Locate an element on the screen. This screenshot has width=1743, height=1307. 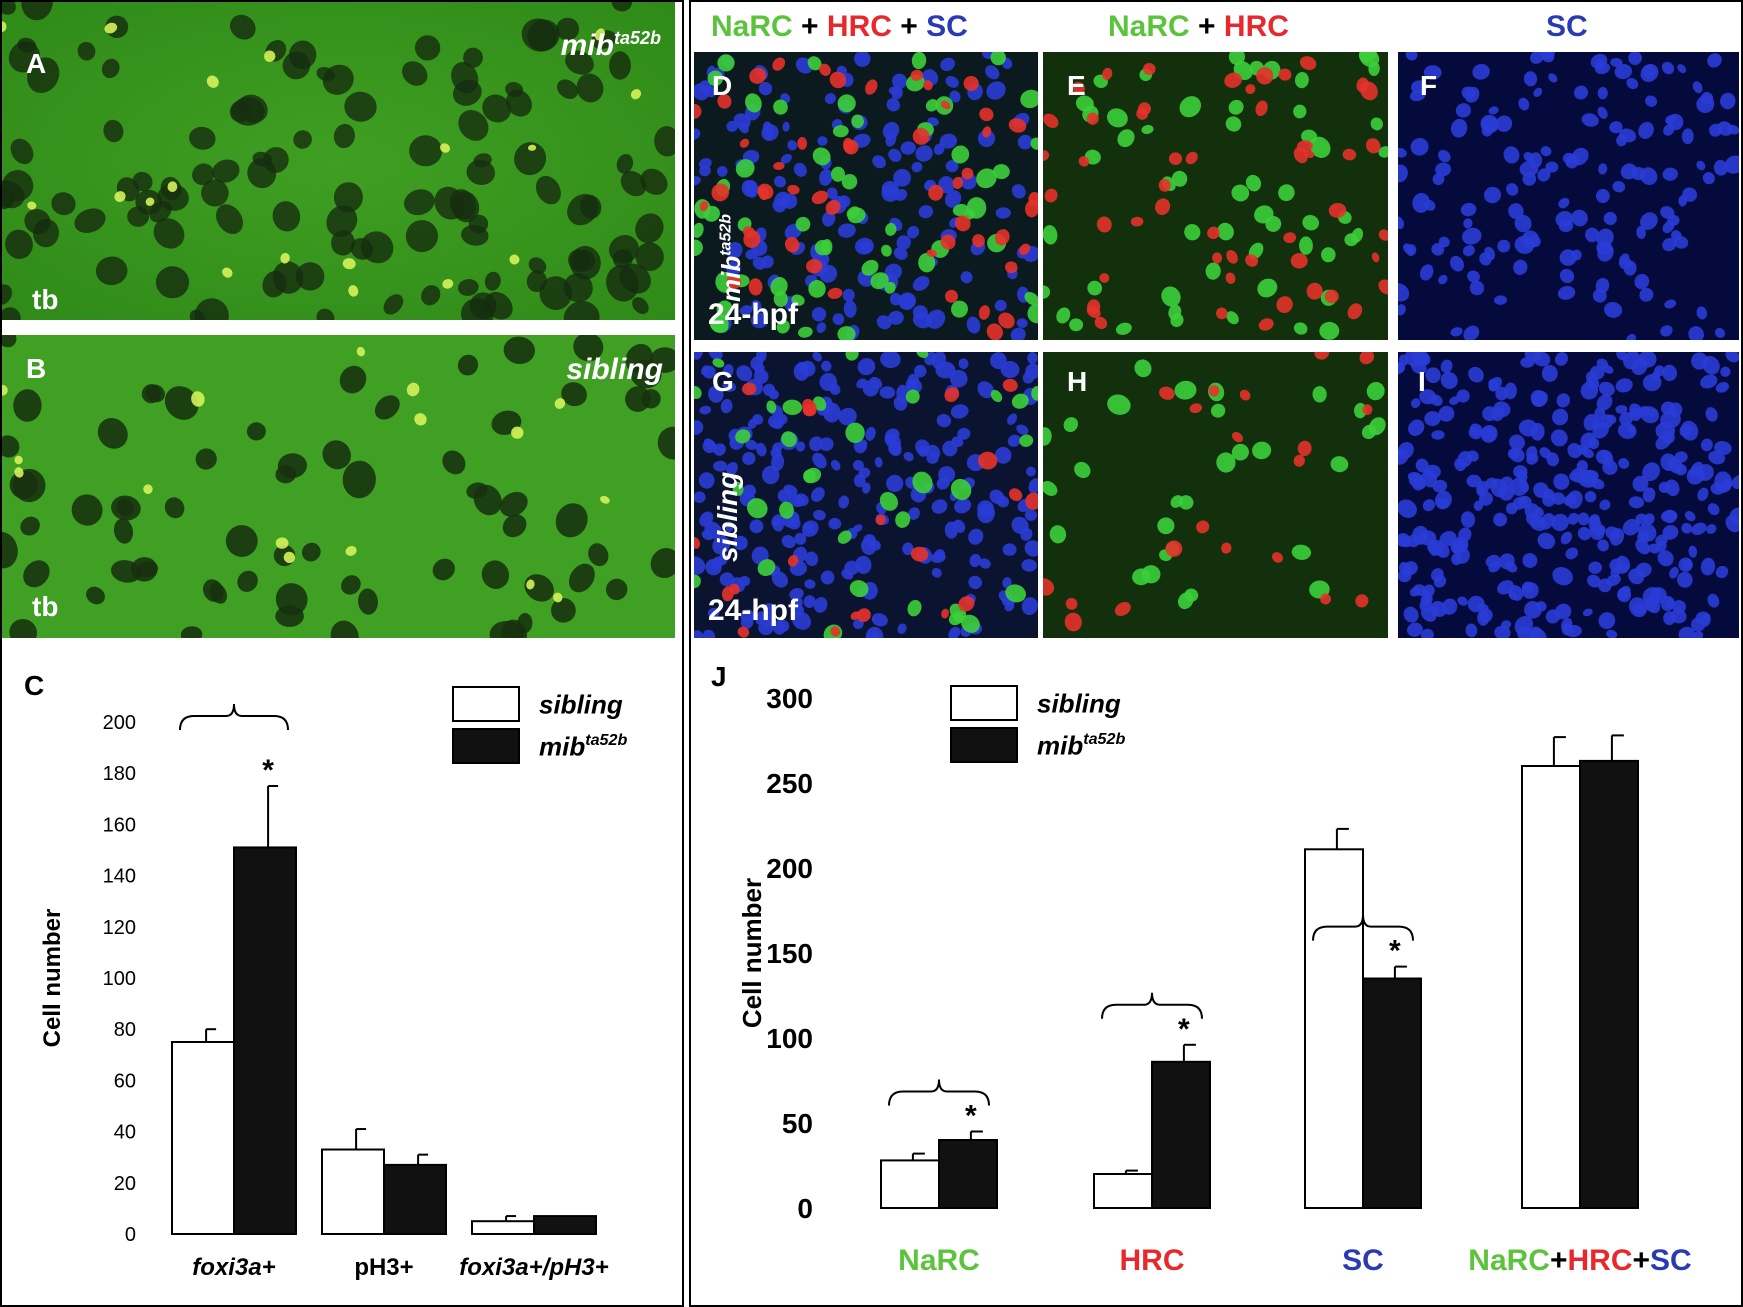
col3-header: SC is located at coordinates (1567, 27).